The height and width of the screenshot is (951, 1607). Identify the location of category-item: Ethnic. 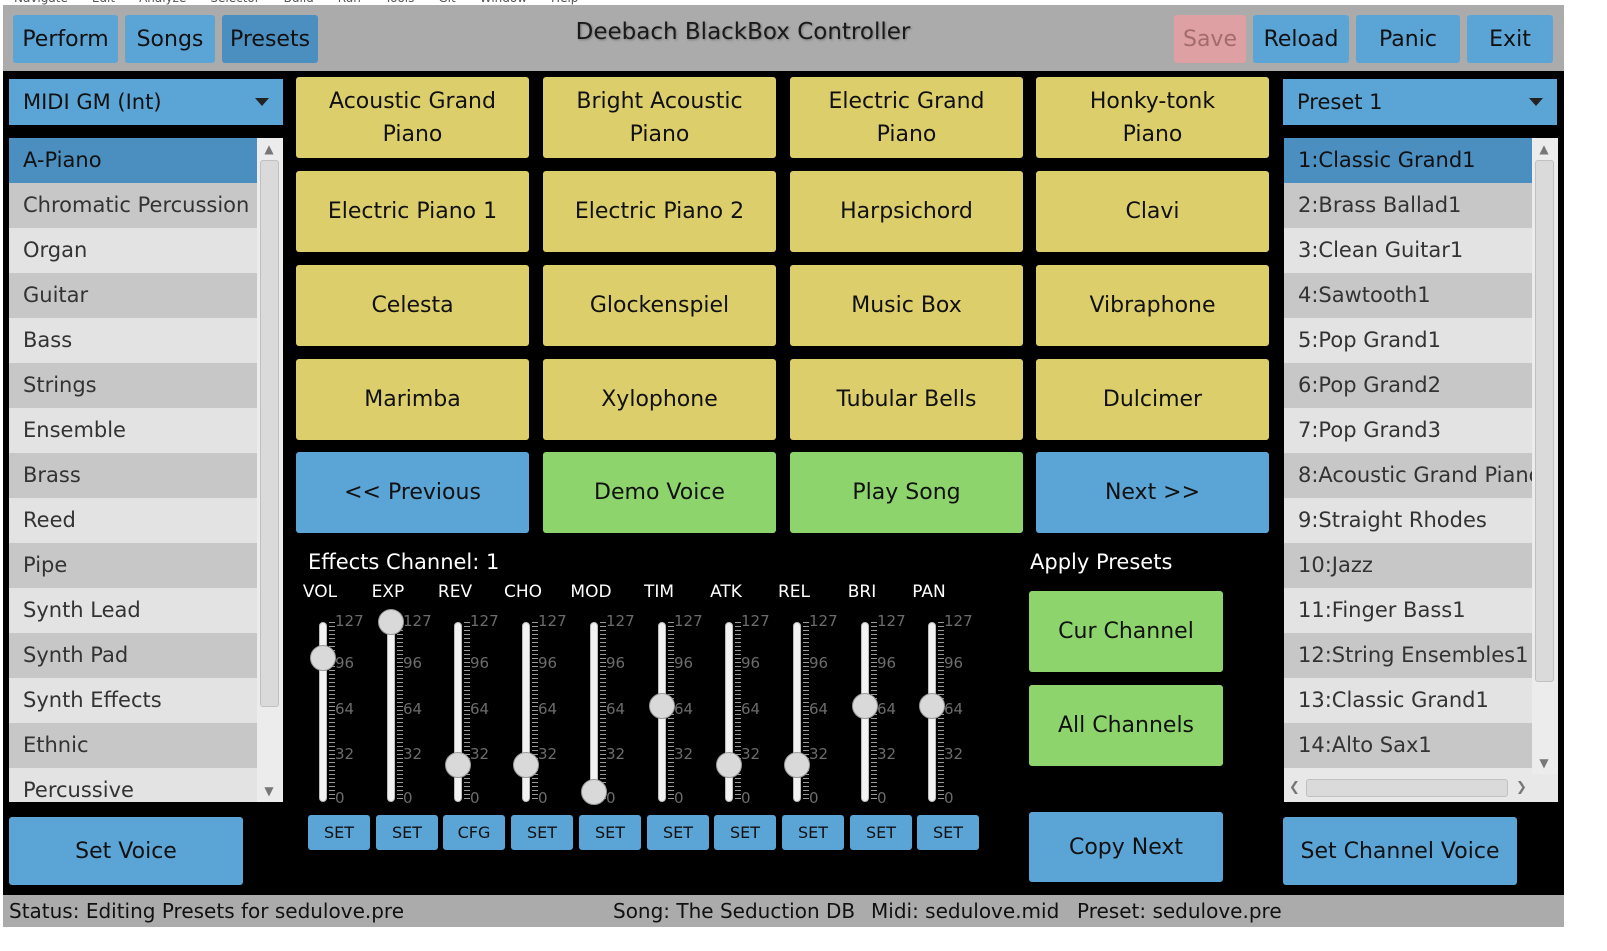
(133, 745).